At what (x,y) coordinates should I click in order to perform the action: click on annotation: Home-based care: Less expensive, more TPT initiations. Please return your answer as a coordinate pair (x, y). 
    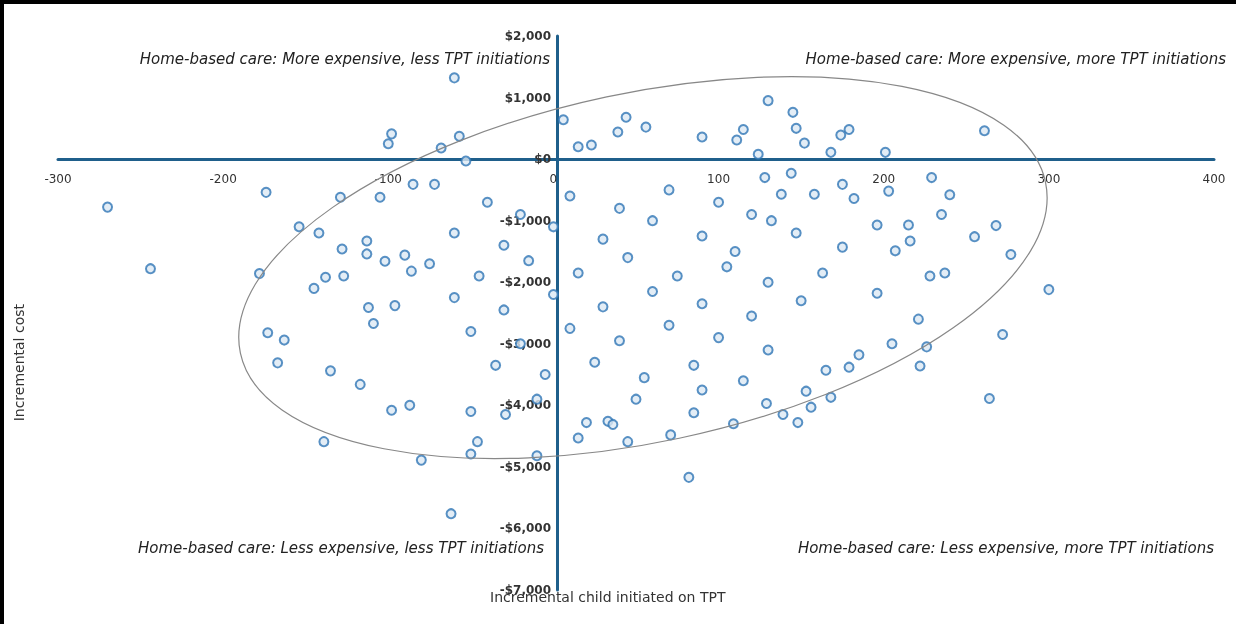
    Looking at the image, I should click on (1006, 547).